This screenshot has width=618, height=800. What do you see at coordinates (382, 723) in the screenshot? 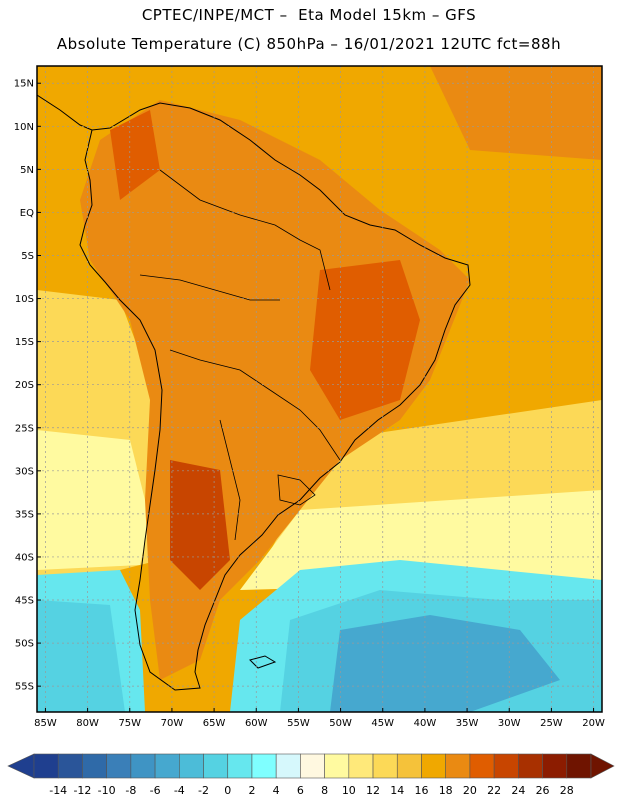
I see `lon-tick-label: 45W` at bounding box center [382, 723].